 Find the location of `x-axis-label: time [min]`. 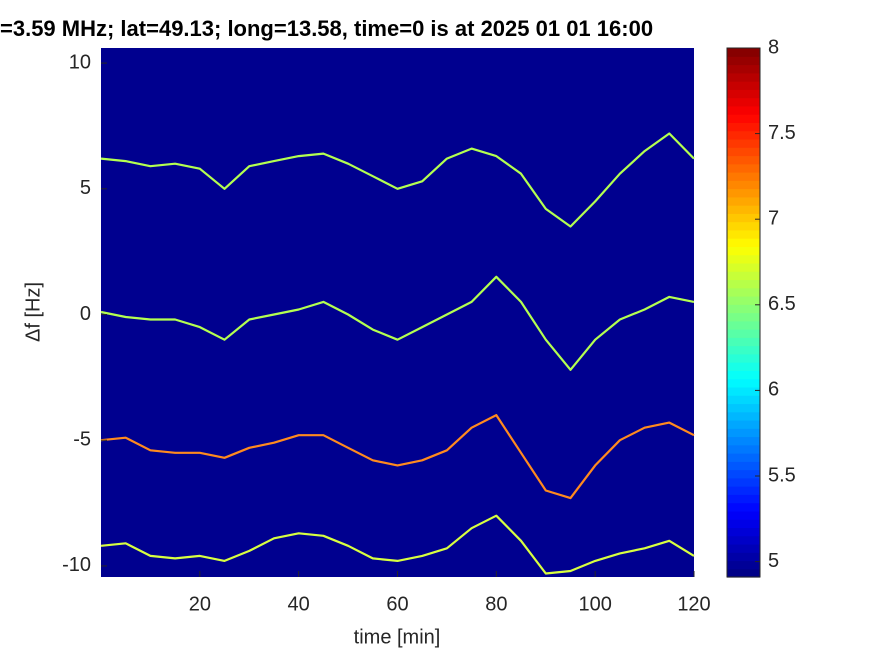

x-axis-label: time [min] is located at coordinates (397, 637).